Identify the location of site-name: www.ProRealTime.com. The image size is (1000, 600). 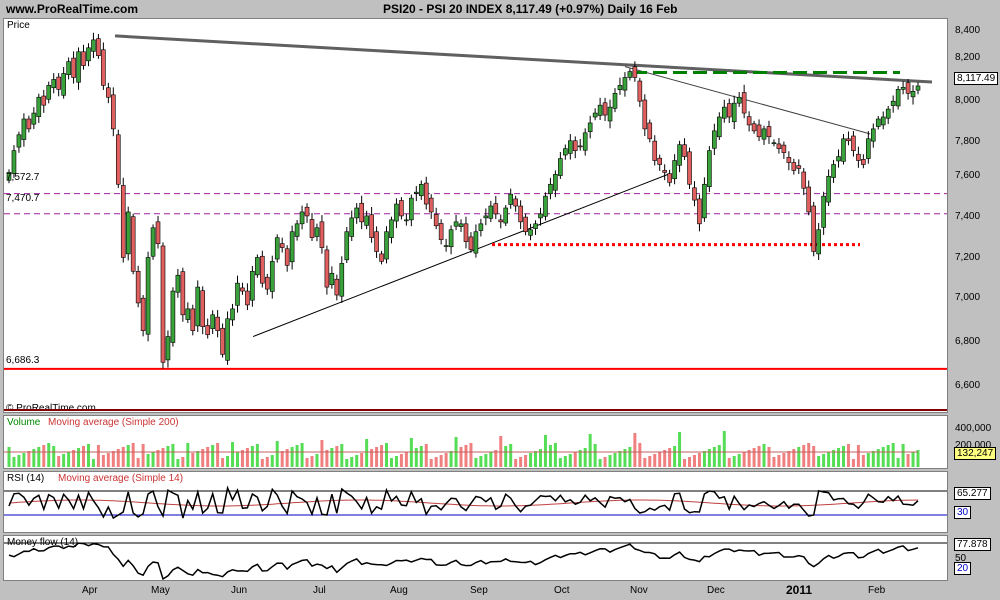
(72, 9).